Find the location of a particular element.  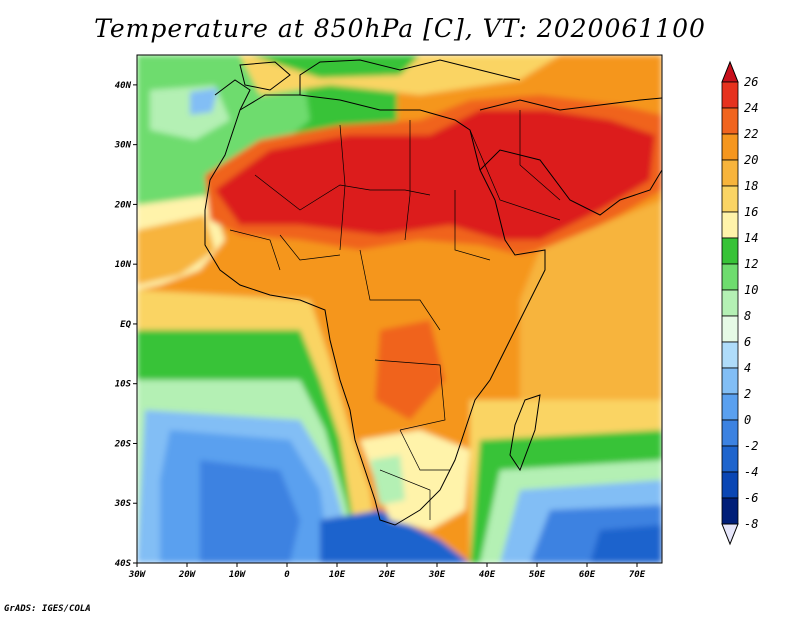

lon-tick-label: 20E is located at coordinates (387, 575).